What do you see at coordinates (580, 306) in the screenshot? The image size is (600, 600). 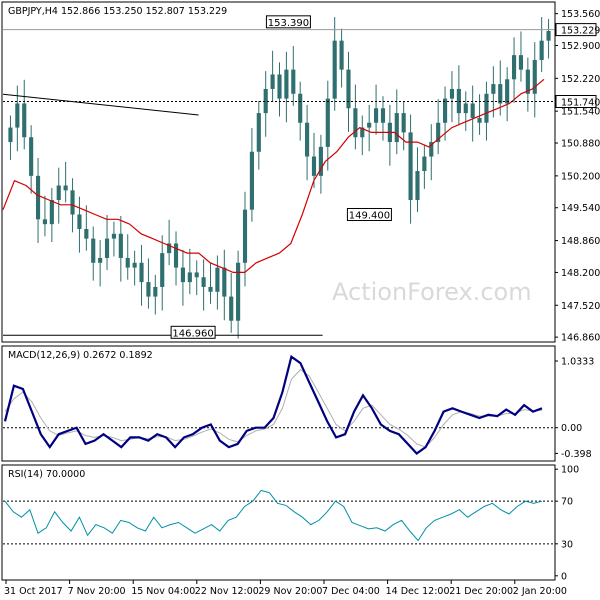 I see `price-y-tick-label: 147.520` at bounding box center [580, 306].